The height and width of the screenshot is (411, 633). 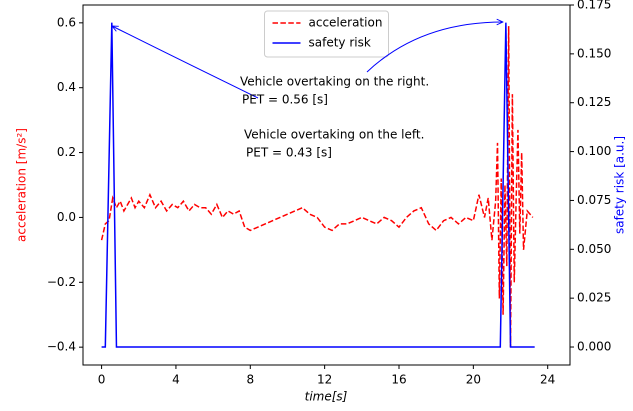 What do you see at coordinates (594, 151) in the screenshot?
I see `y2-tick-label: 0.100` at bounding box center [594, 151].